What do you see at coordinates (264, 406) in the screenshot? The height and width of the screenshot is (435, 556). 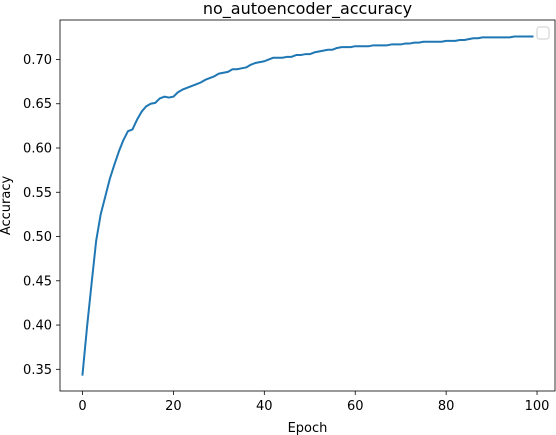 I see `x-tick-label: 40` at bounding box center [264, 406].